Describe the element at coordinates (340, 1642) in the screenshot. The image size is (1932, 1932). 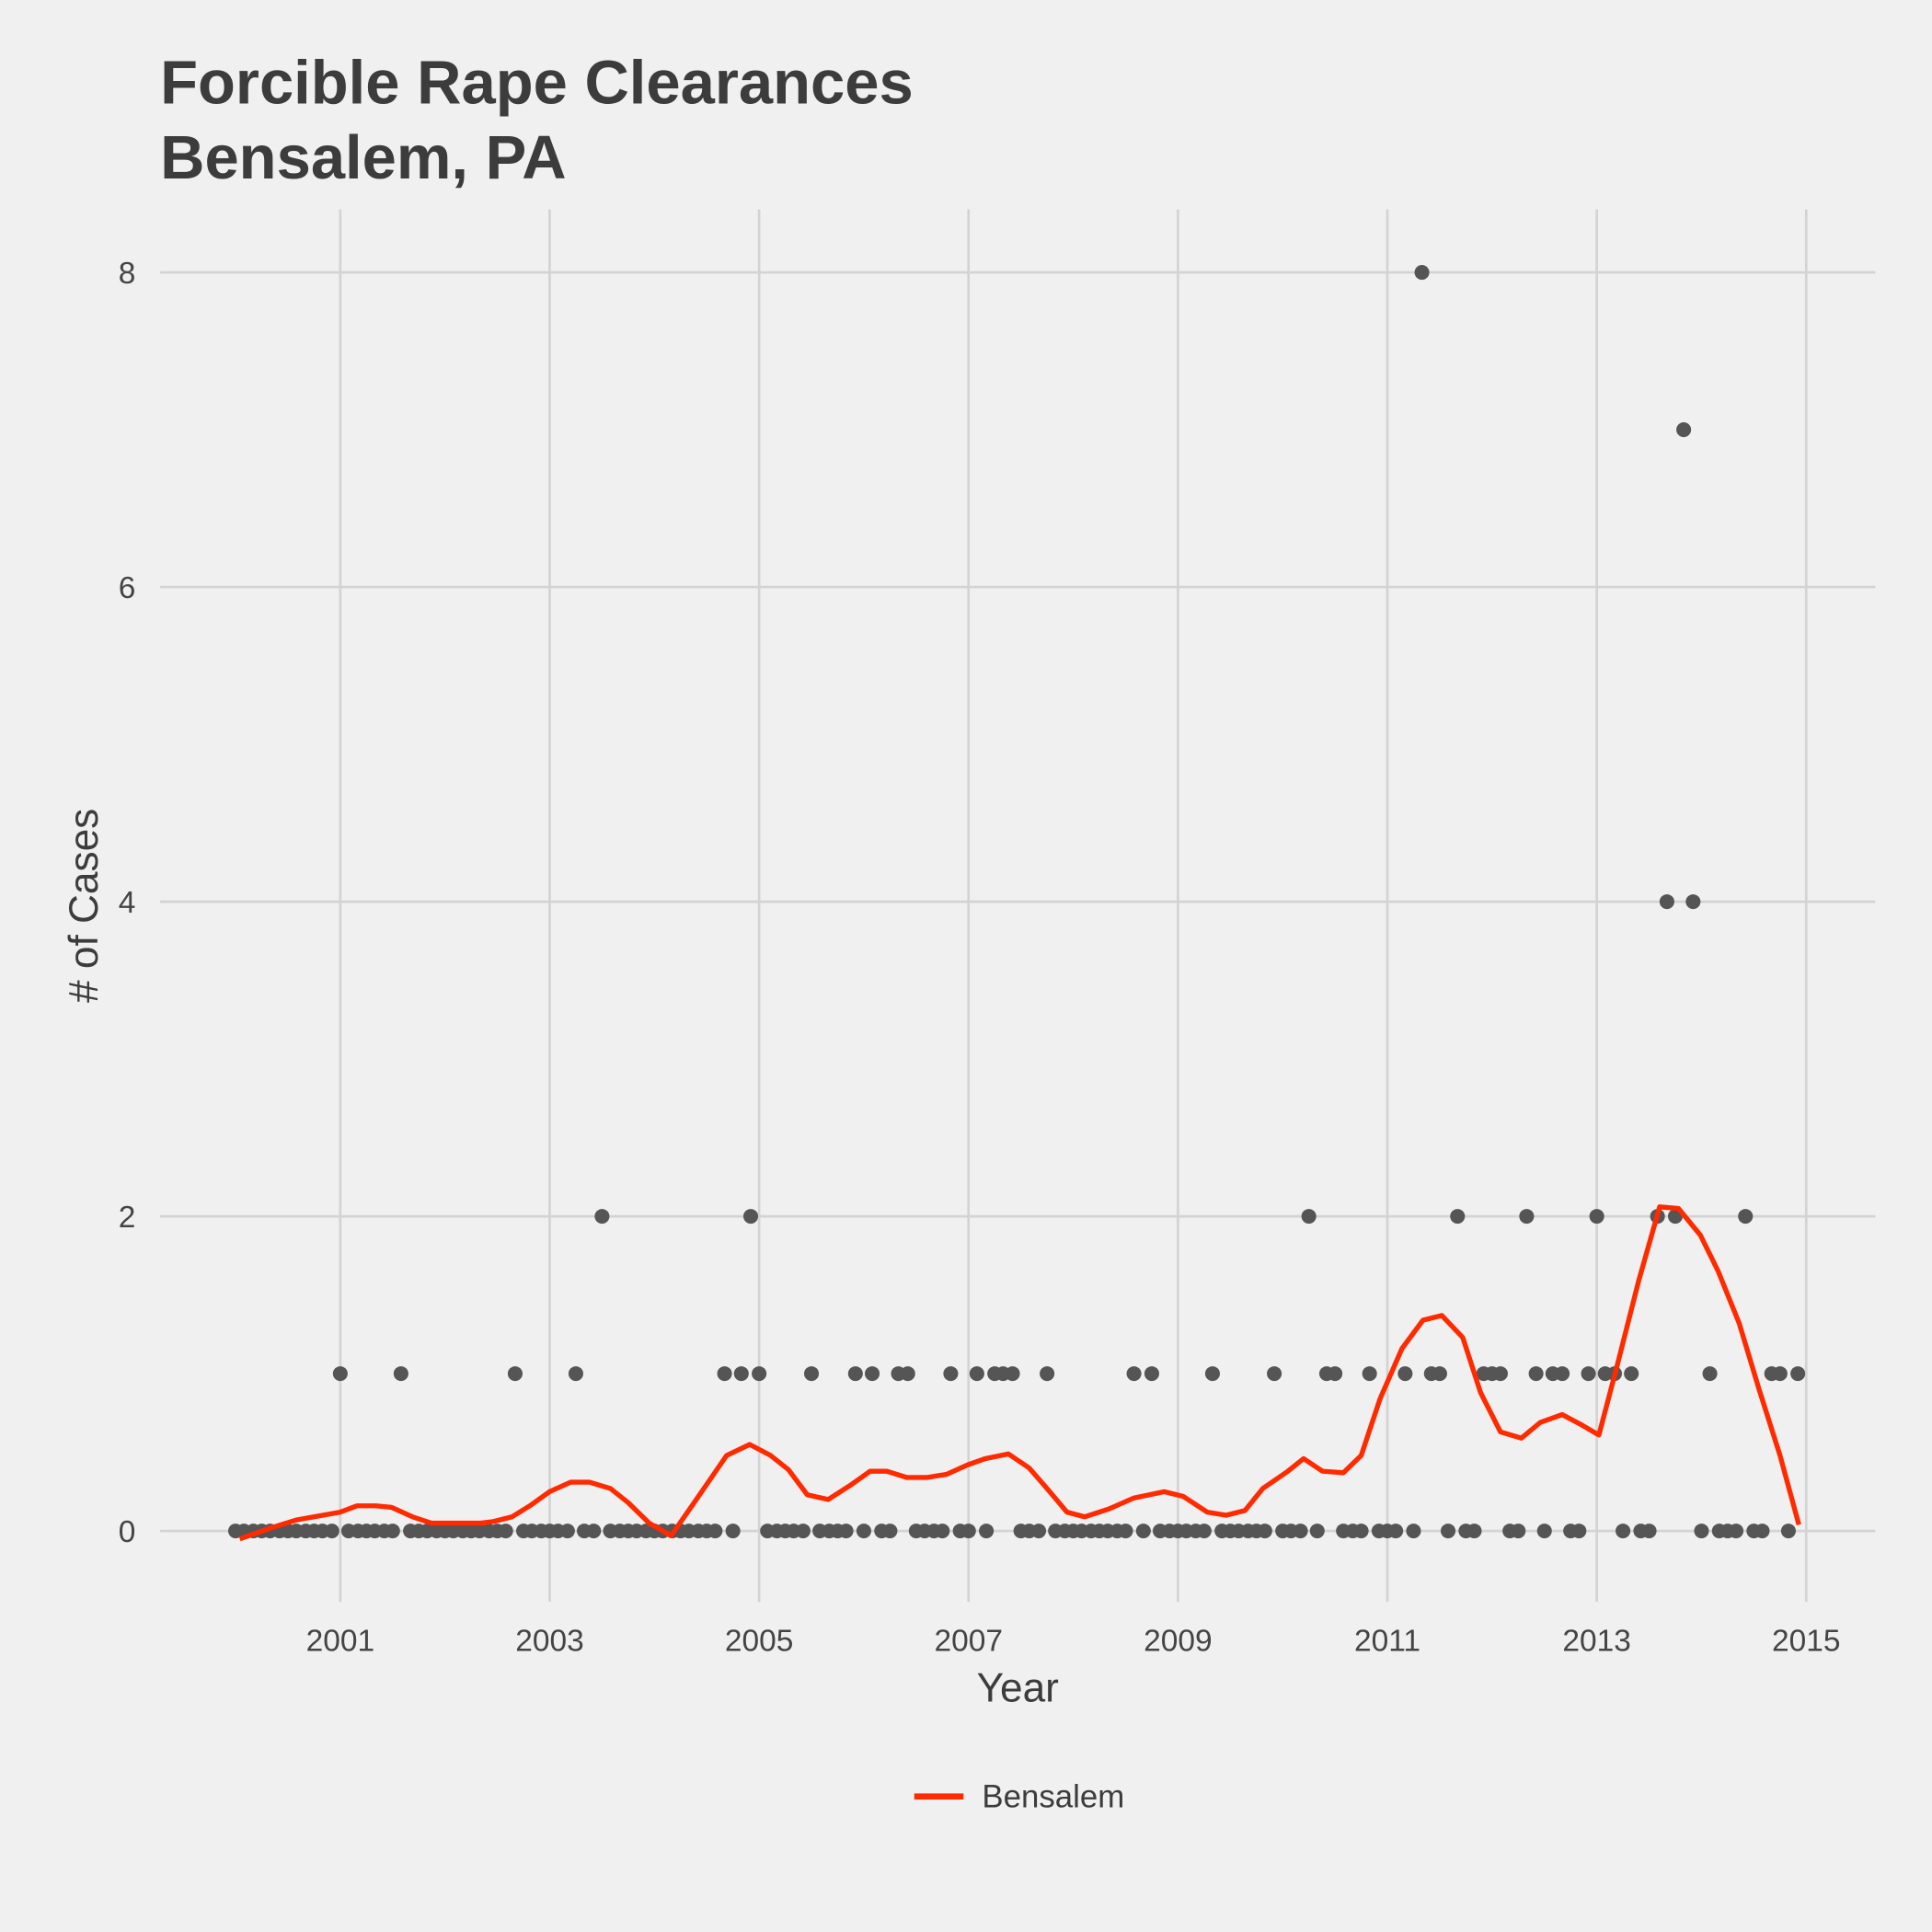
I see `x-tick-label: 2001` at that location.